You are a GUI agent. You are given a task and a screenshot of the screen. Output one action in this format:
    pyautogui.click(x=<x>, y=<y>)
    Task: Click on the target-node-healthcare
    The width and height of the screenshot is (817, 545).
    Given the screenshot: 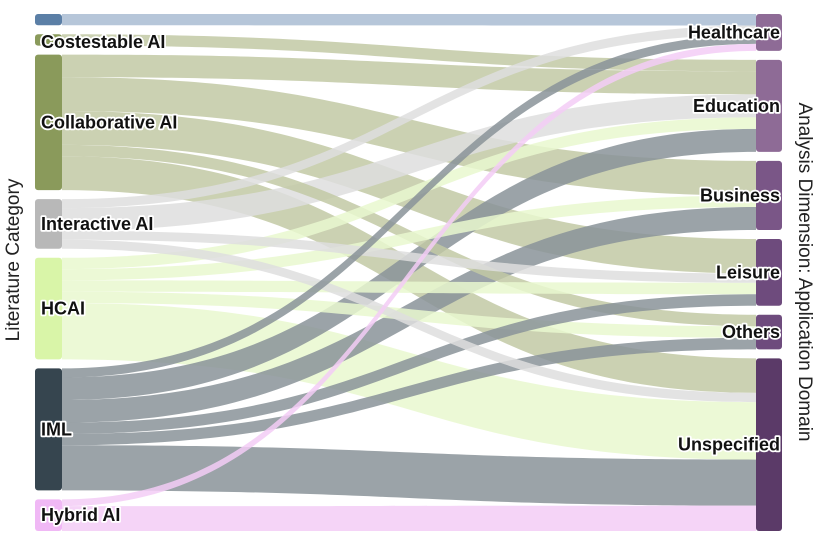 What is the action you would take?
    pyautogui.click(x=769, y=32)
    